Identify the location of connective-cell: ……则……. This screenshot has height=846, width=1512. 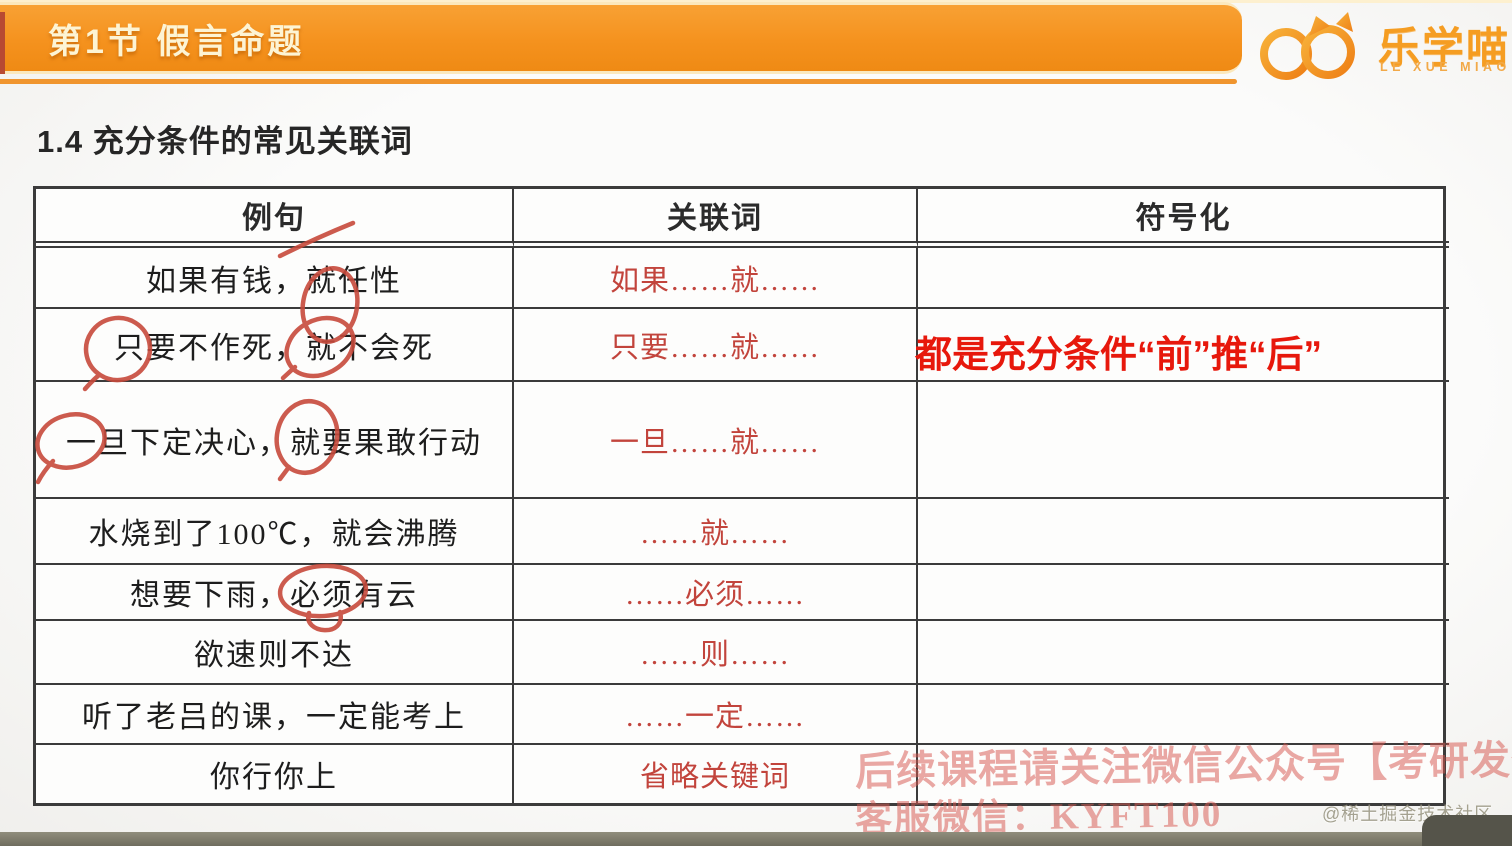
(716, 653).